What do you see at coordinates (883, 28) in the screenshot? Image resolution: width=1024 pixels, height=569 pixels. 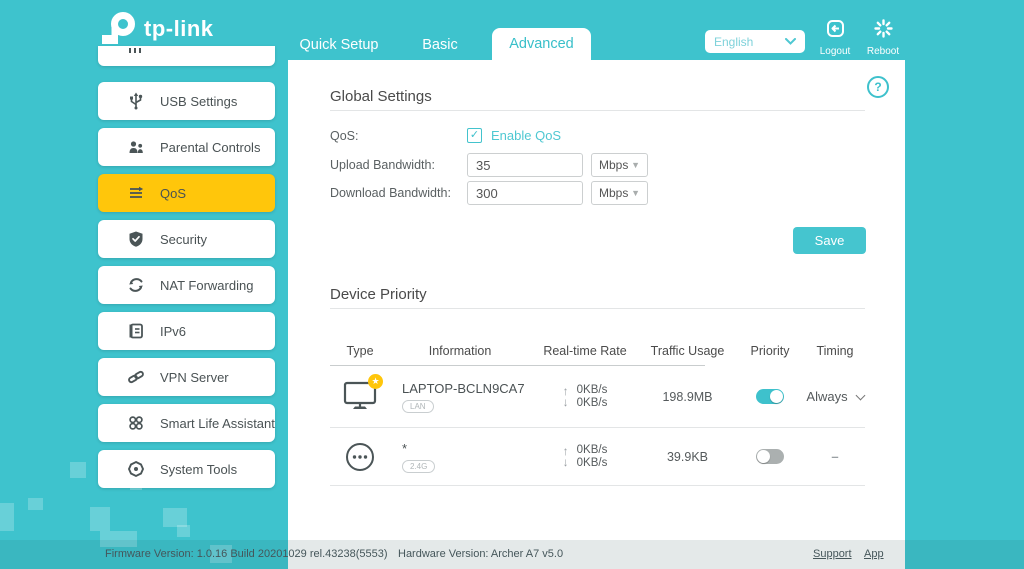 I see `reboot-icon` at bounding box center [883, 28].